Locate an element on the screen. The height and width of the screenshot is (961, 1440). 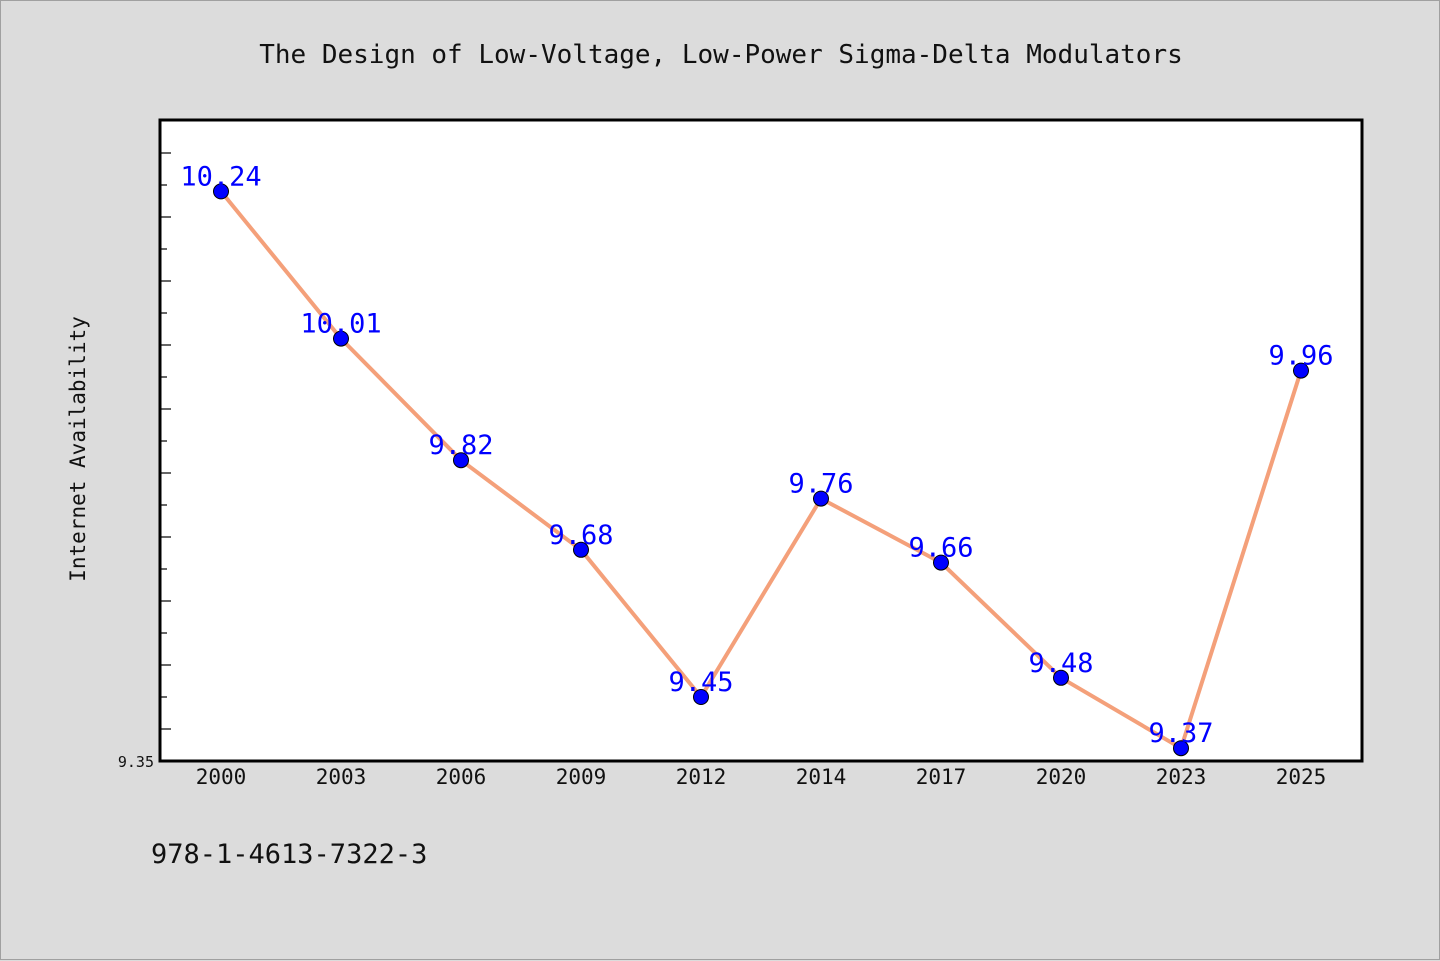
x-tick-label: 2006 is located at coordinates (461, 777).